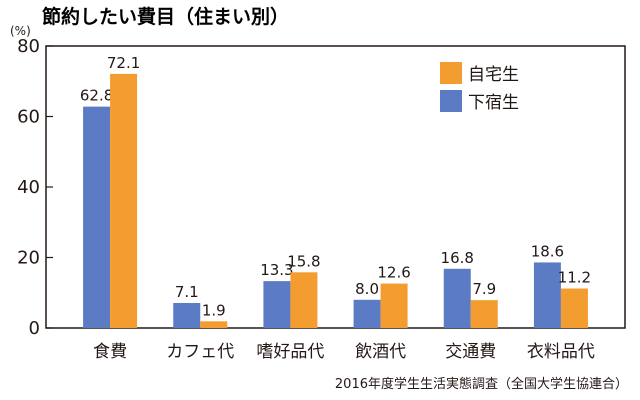 The height and width of the screenshot is (400, 640). I want to click on category-label: 交通費, so click(470, 352).